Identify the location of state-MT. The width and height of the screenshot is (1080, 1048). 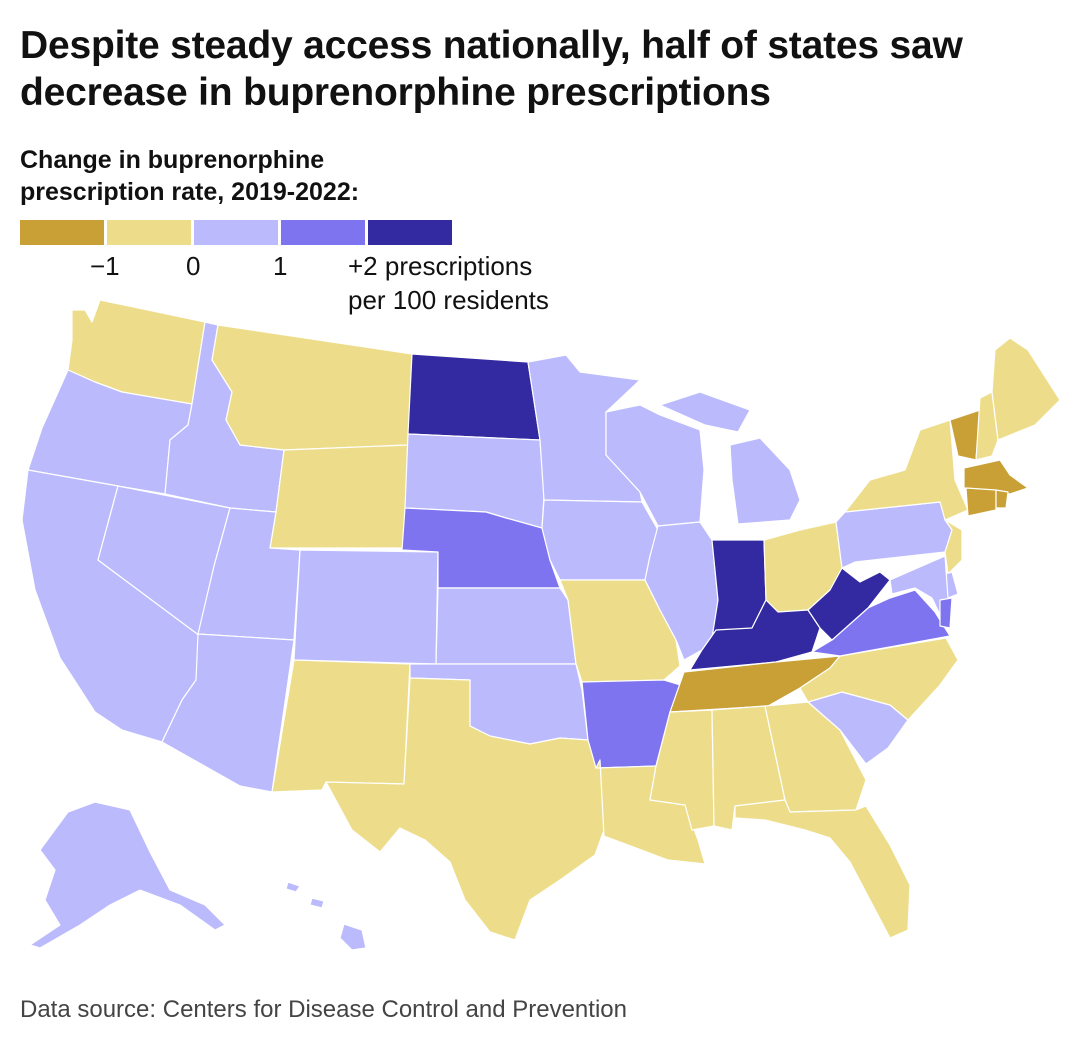
(312, 387).